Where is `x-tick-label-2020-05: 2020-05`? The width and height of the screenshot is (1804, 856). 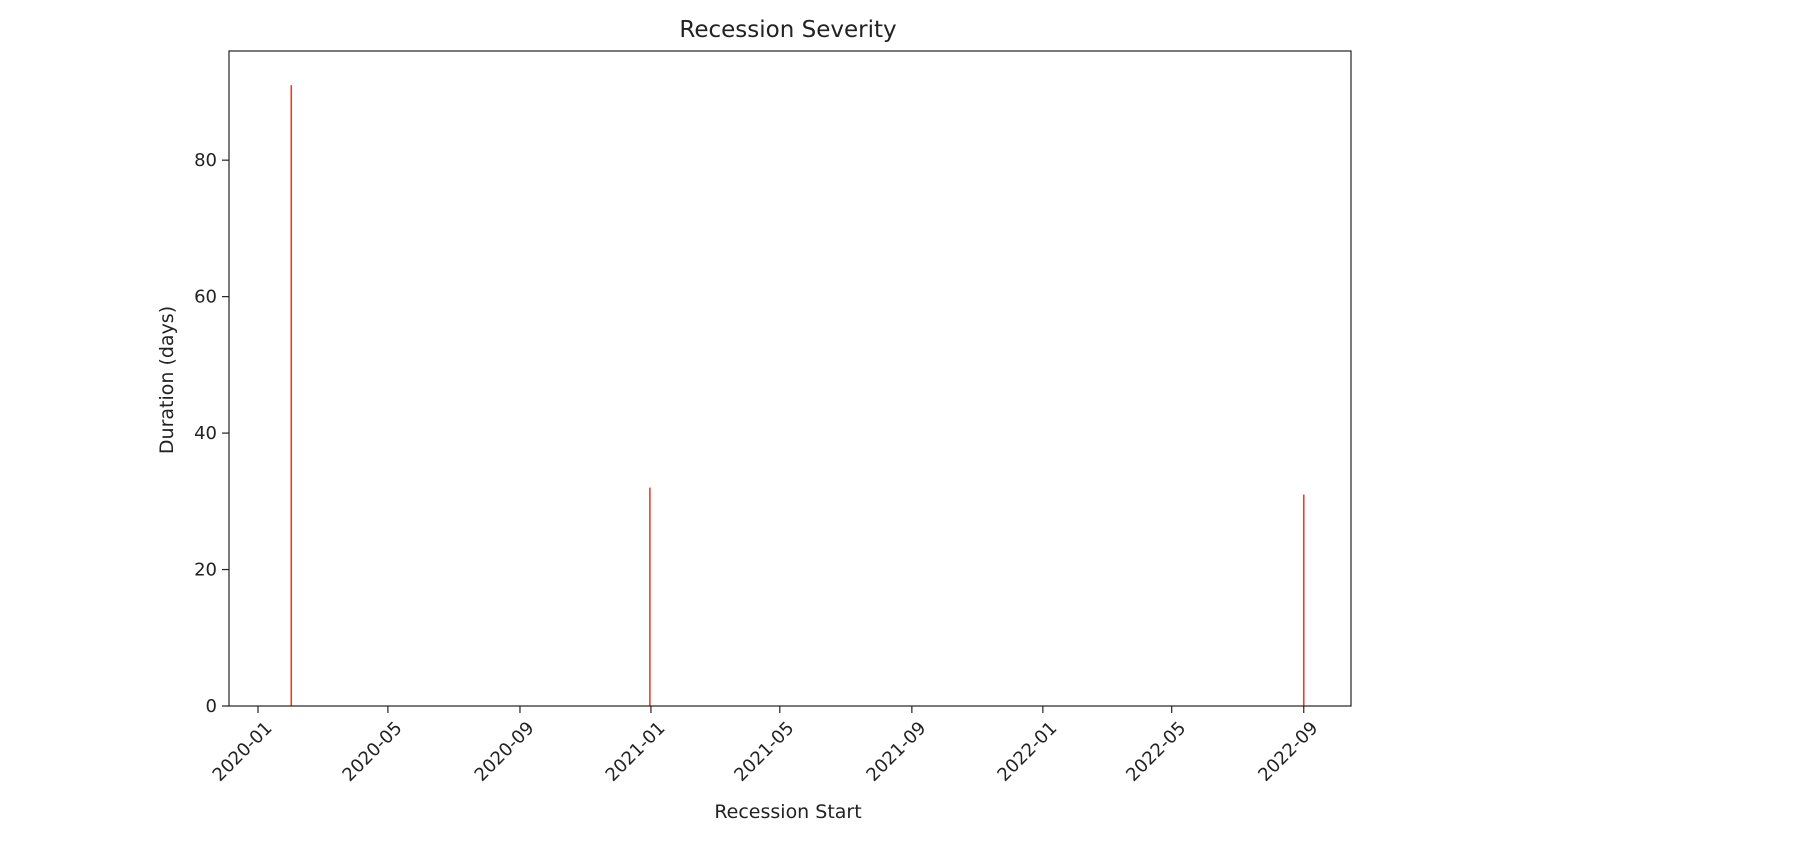 x-tick-label-2020-05: 2020-05 is located at coordinates (372, 752).